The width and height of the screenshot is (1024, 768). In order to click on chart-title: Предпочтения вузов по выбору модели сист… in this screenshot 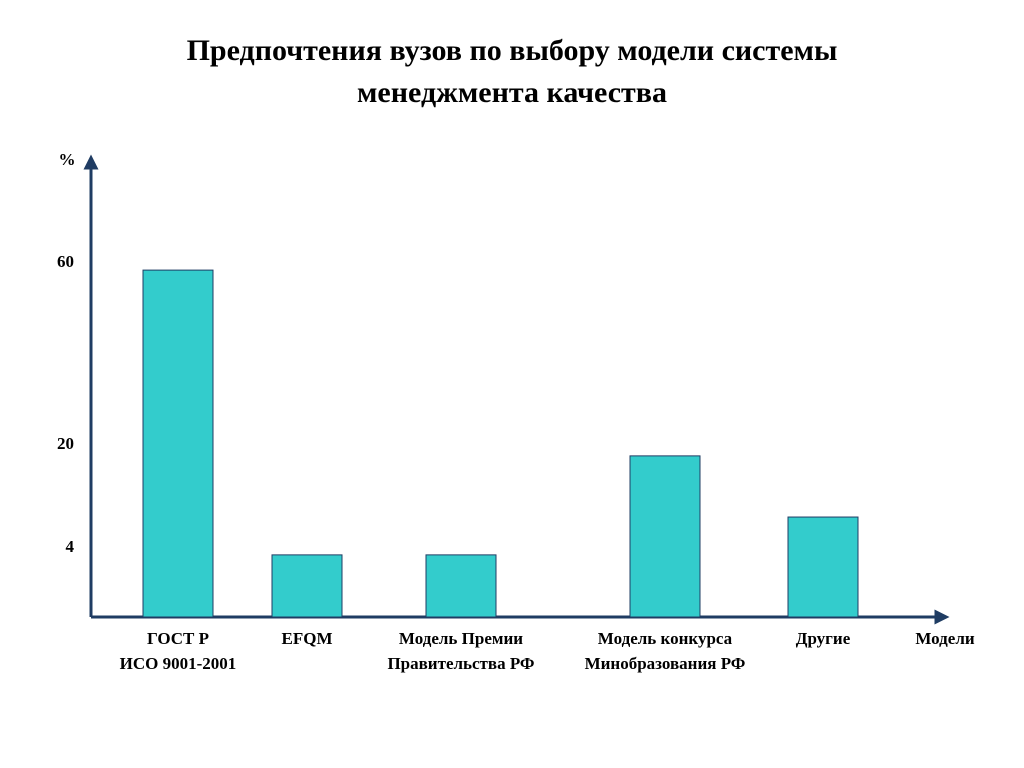, I will do `click(512, 71)`.